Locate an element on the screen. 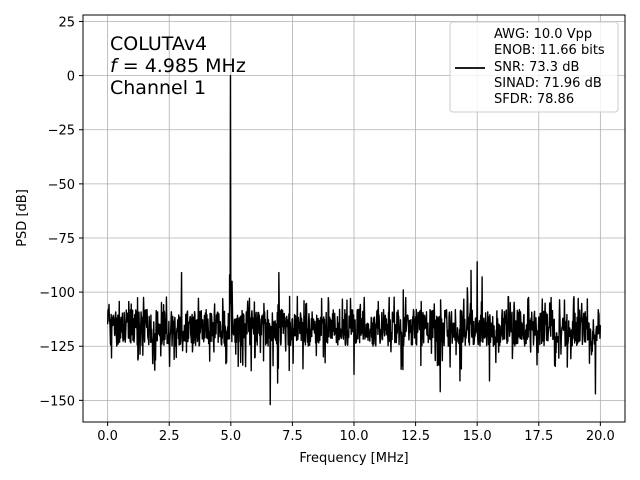  x-tick-label: 0.0 is located at coordinates (107, 436).